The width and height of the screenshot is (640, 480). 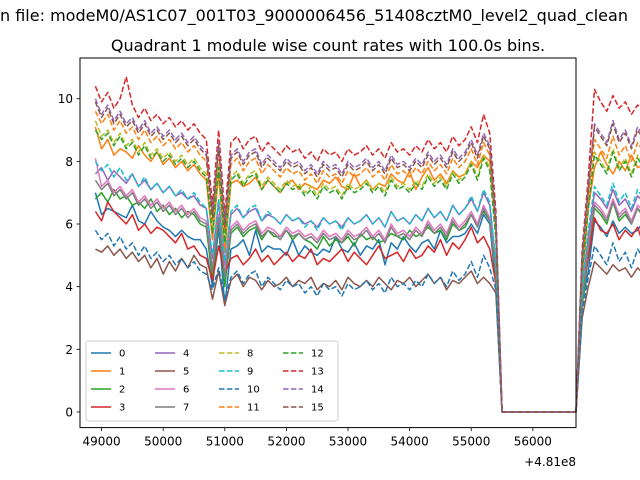 I want to click on legend-box, so click(x=212, y=381).